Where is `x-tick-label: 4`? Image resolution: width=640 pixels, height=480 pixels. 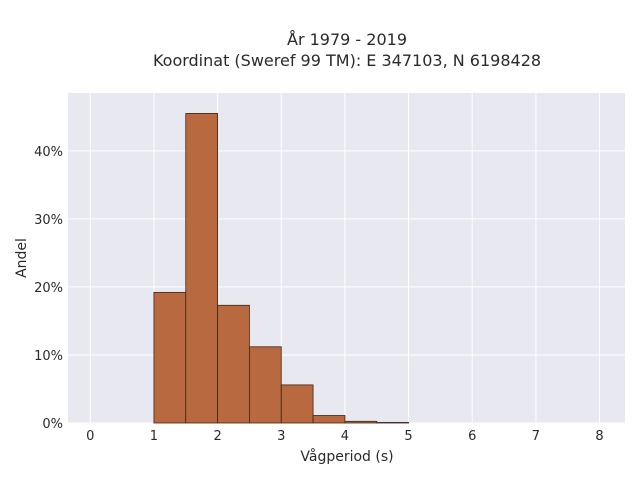 x-tick-label: 4 is located at coordinates (345, 436).